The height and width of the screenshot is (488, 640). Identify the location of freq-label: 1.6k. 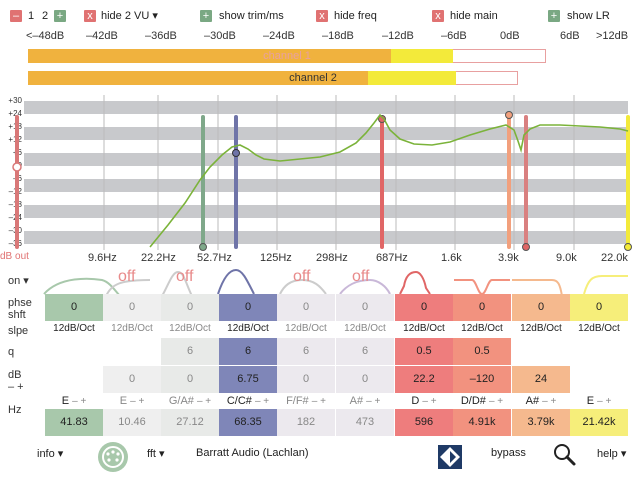
(451, 258).